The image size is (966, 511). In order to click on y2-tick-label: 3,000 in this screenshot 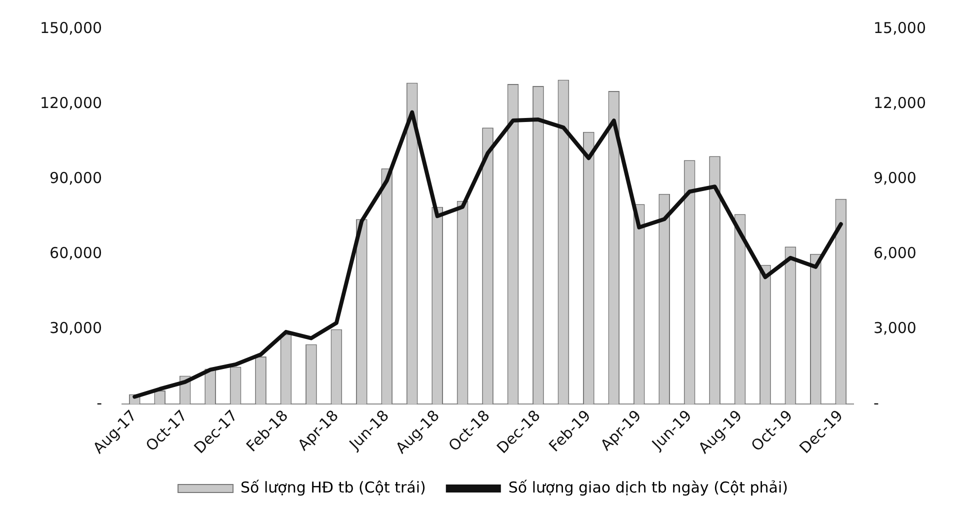, I will do `click(895, 328)`.